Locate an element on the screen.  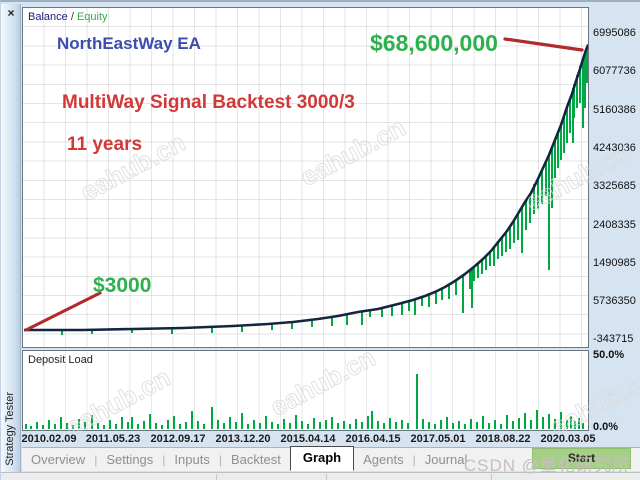
tab-agents: Agents is located at coordinates (383, 459).